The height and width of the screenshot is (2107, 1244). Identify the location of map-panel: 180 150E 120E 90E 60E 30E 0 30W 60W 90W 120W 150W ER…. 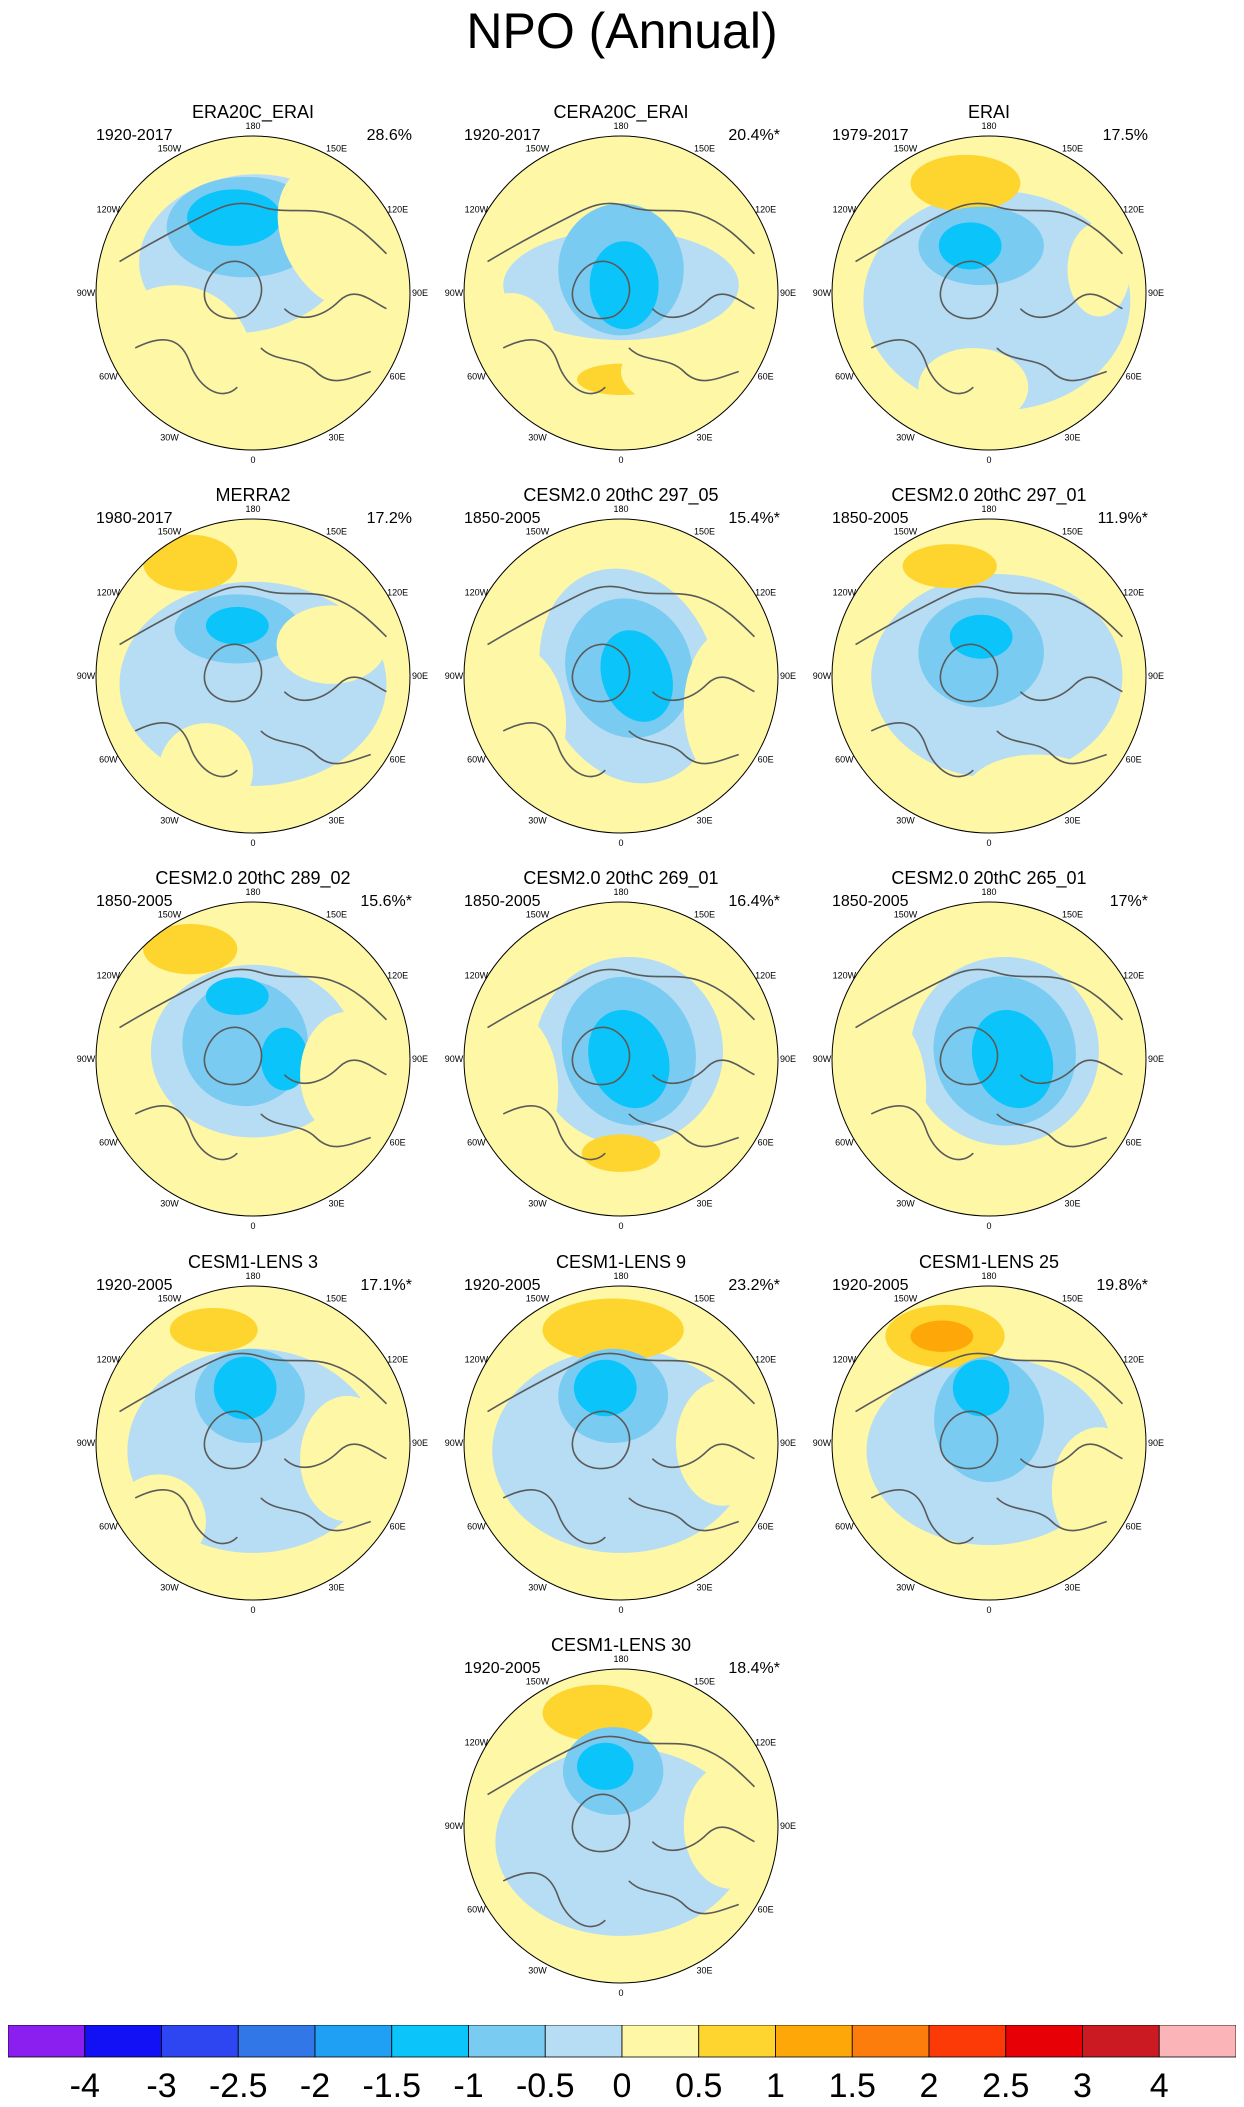
(252, 283).